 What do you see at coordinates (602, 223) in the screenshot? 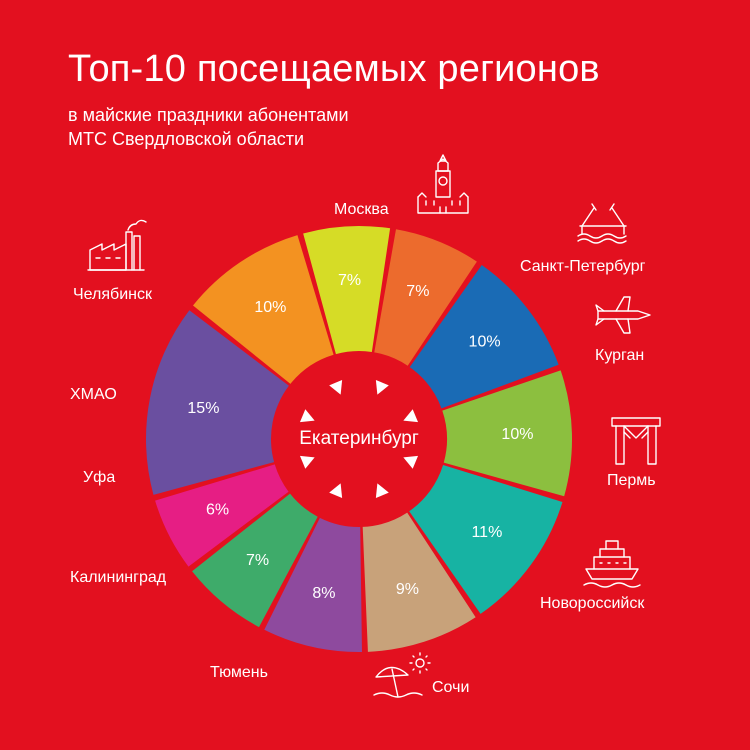
I see `drawbridge-icon` at bounding box center [602, 223].